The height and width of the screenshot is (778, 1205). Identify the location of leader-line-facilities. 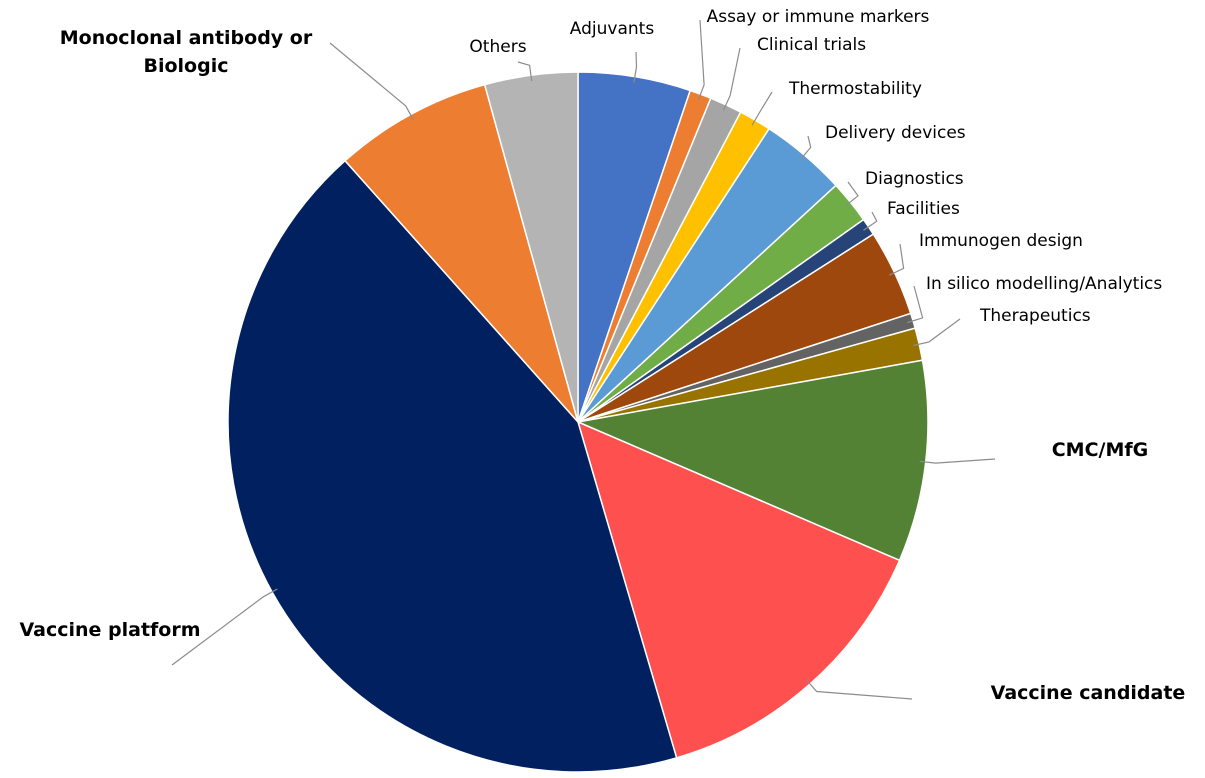
(870, 221).